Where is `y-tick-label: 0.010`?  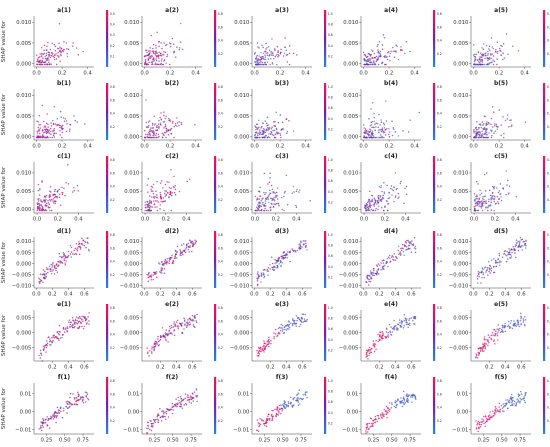 y-tick-label: 0.010 is located at coordinates (461, 242).